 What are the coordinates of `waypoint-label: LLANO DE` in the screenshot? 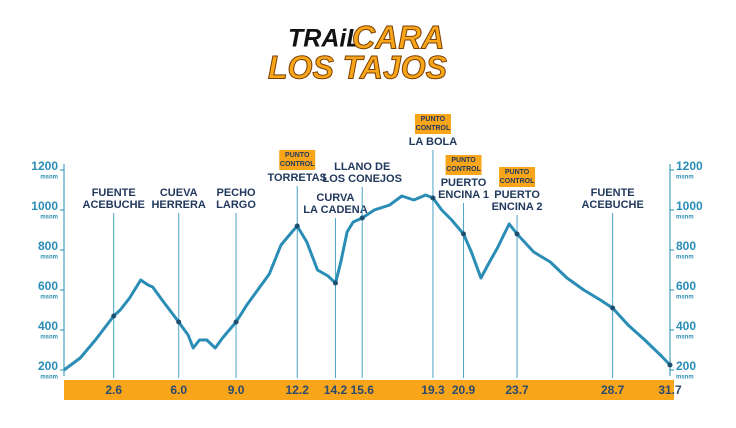 It's located at (362, 167).